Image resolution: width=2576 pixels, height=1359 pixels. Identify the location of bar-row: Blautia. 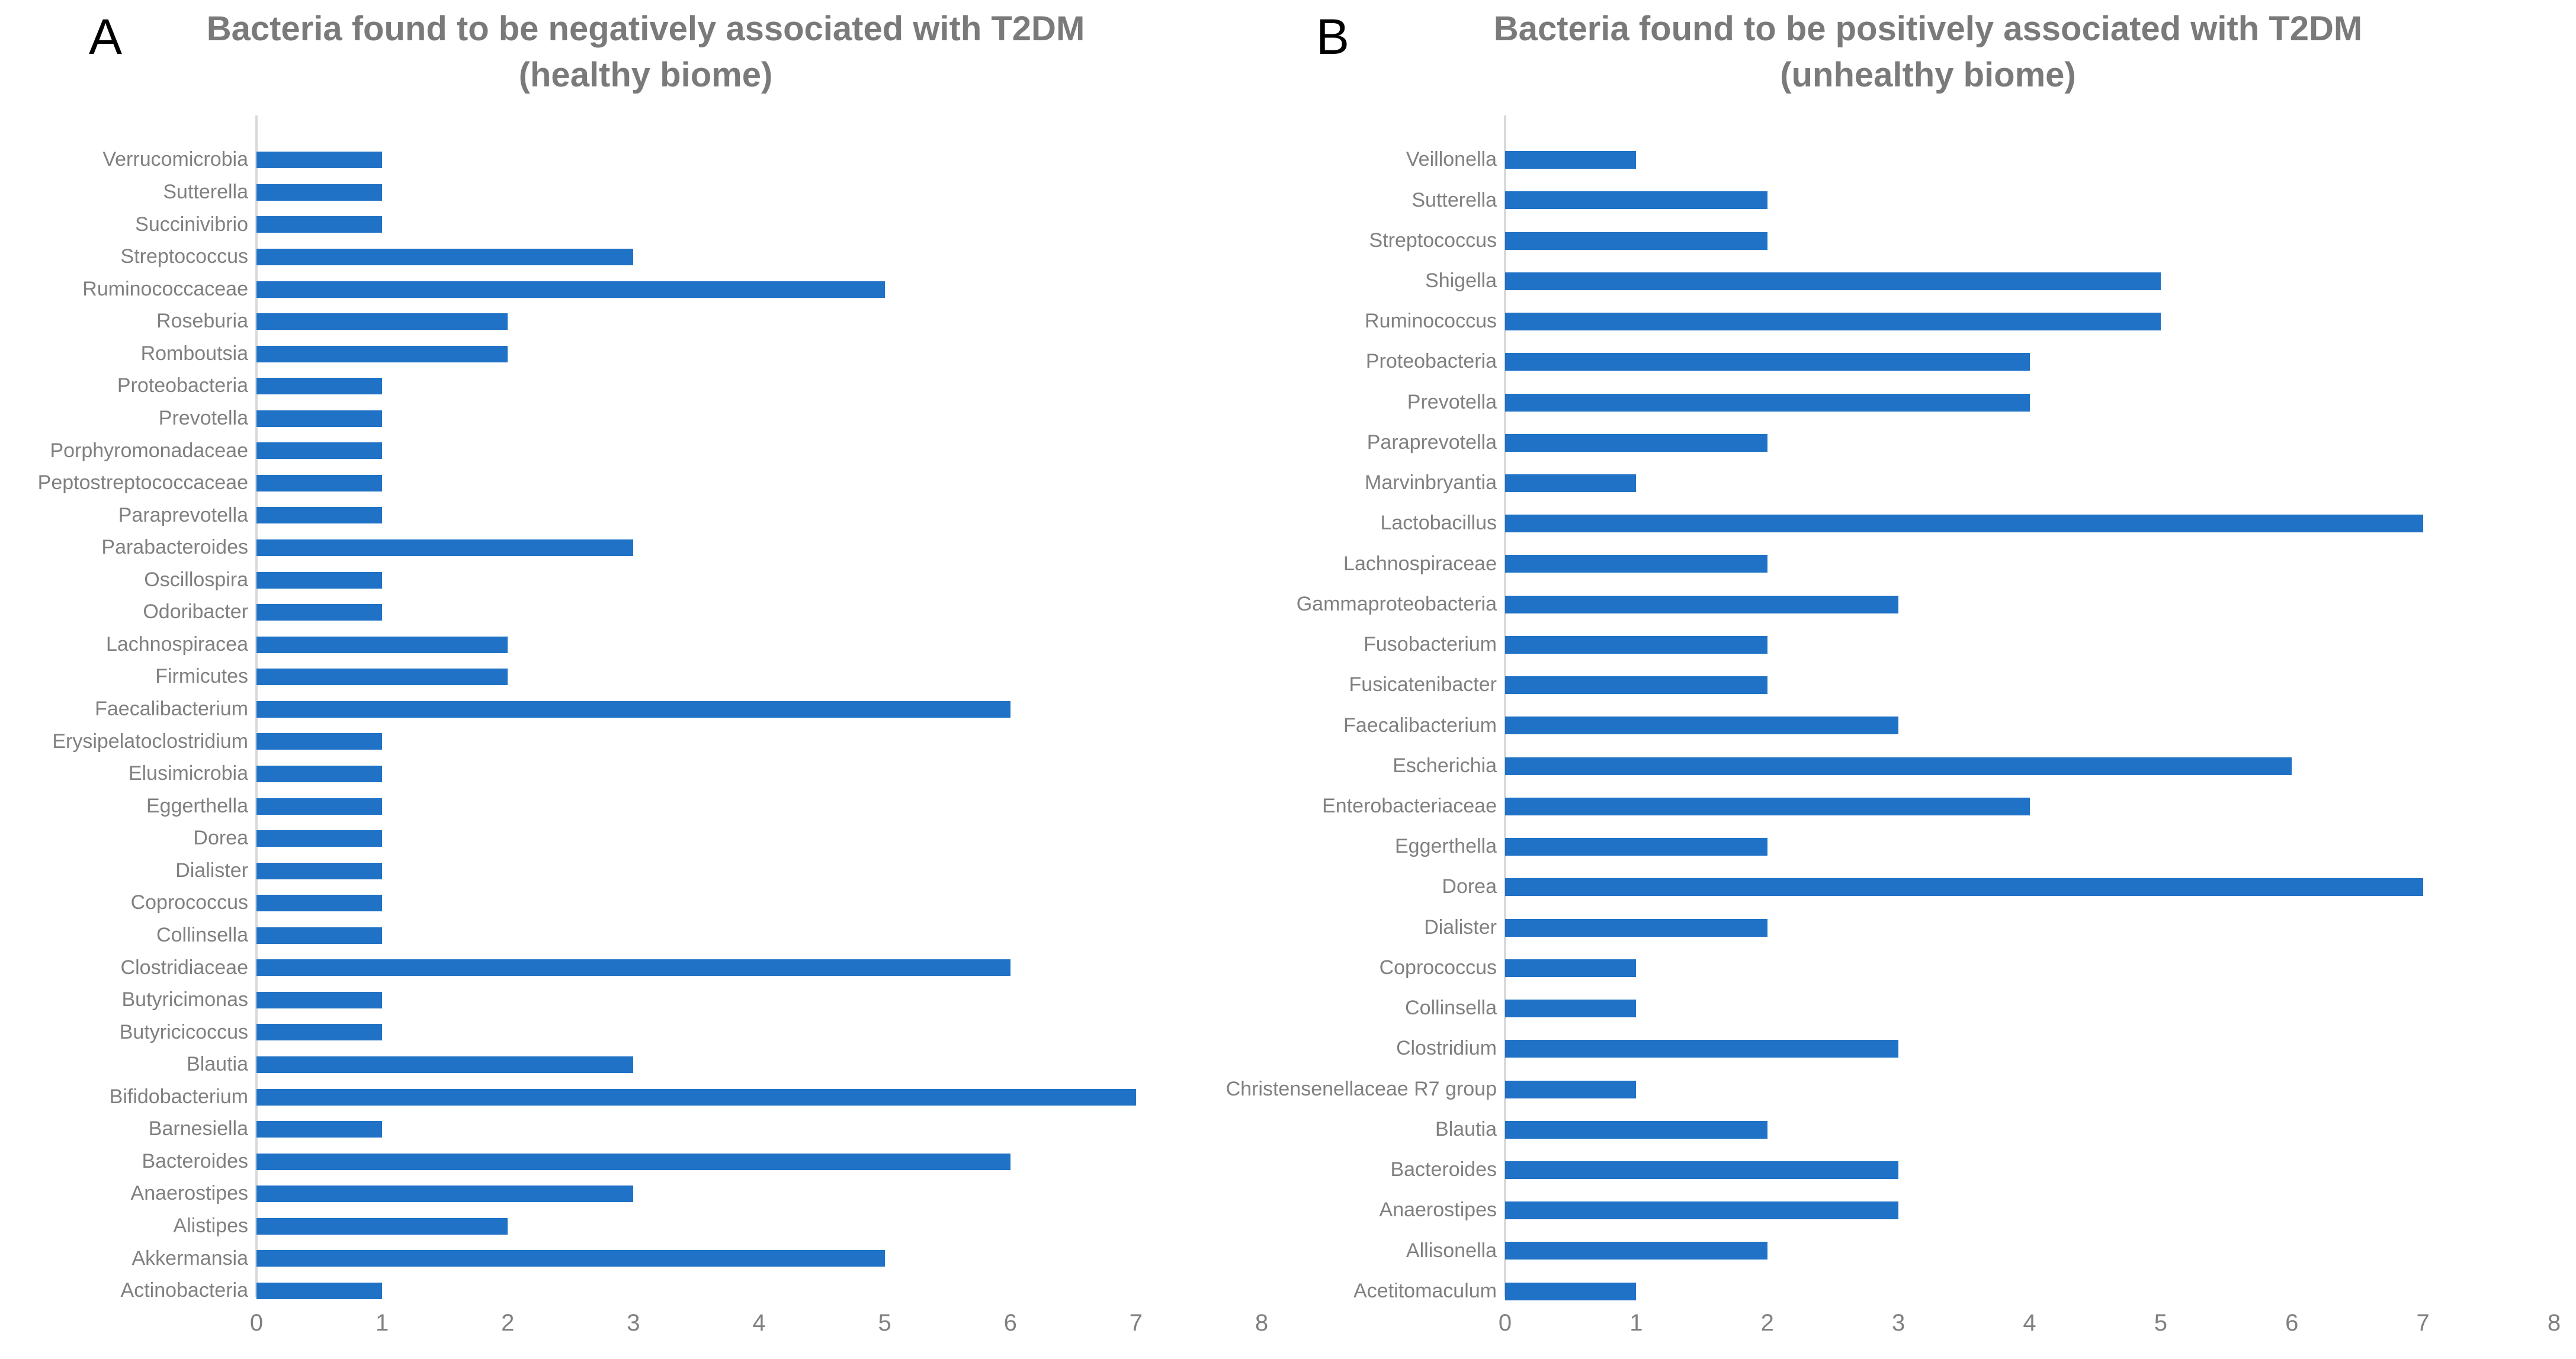
(1840, 1130).